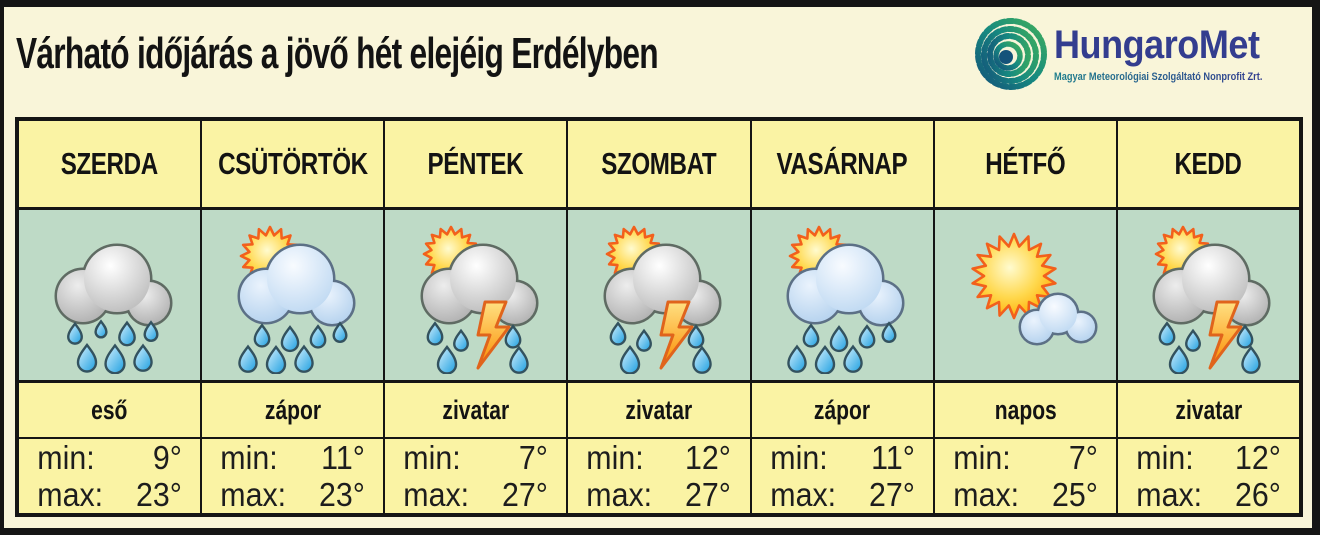 The width and height of the screenshot is (1320, 535). I want to click on forecast-day-column: CSÜTÖRTÖK zápor min: 11° max: 23°, so click(294, 317).